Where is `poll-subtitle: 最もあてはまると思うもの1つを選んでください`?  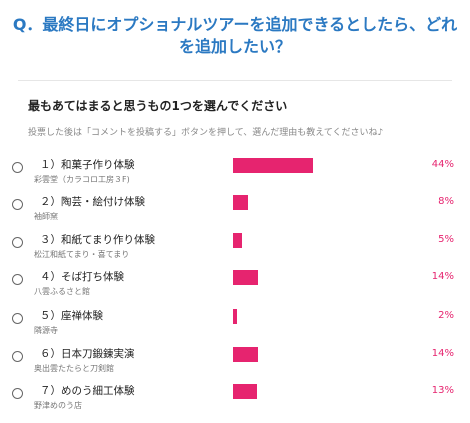 poll-subtitle: 最もあてはまると思うもの1つを選んでください is located at coordinates (158, 106).